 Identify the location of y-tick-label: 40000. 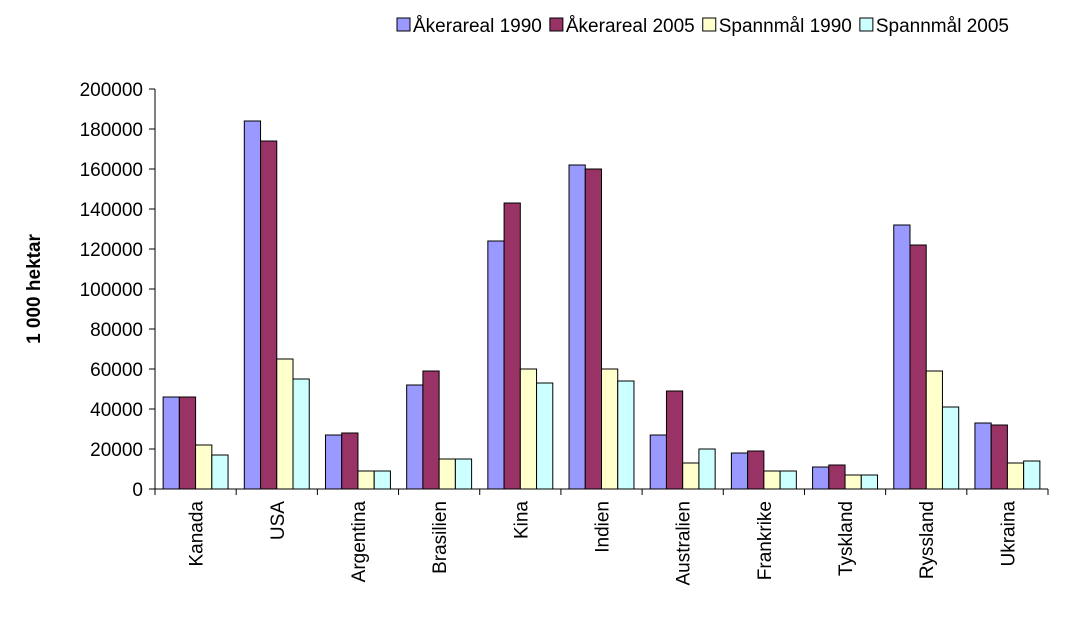
(116, 410).